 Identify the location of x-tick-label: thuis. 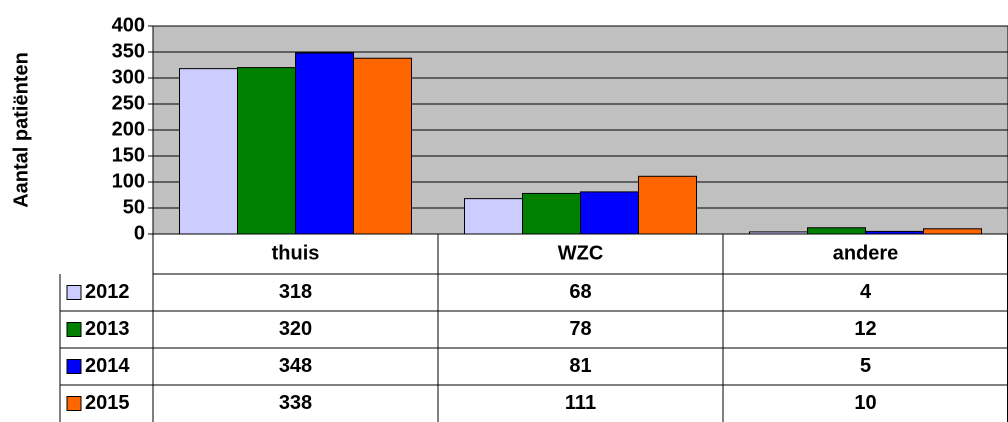
(296, 253).